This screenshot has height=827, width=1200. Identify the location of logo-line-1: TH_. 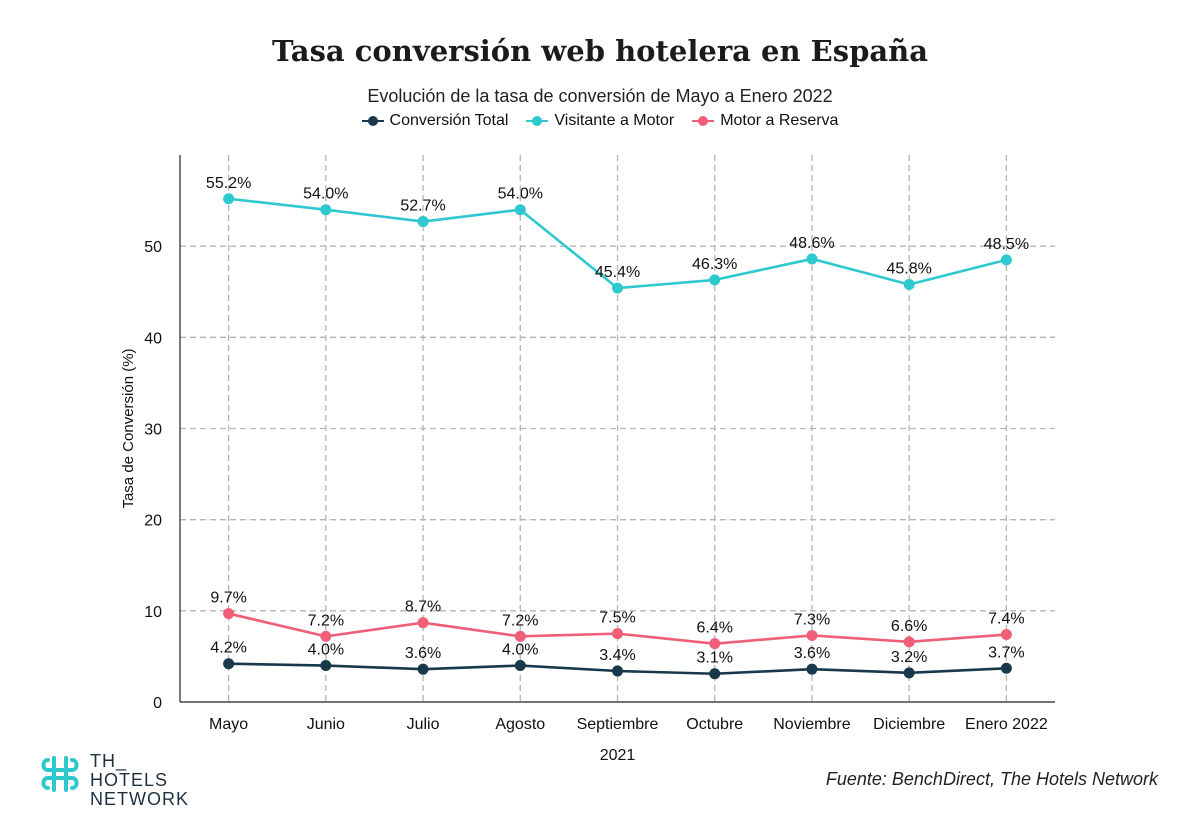
(109, 761).